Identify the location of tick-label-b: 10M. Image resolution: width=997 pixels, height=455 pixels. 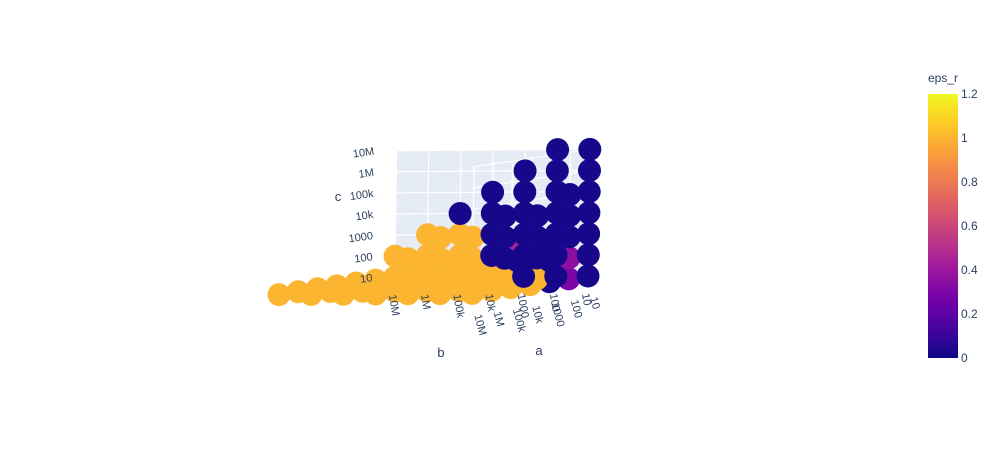
(394, 305).